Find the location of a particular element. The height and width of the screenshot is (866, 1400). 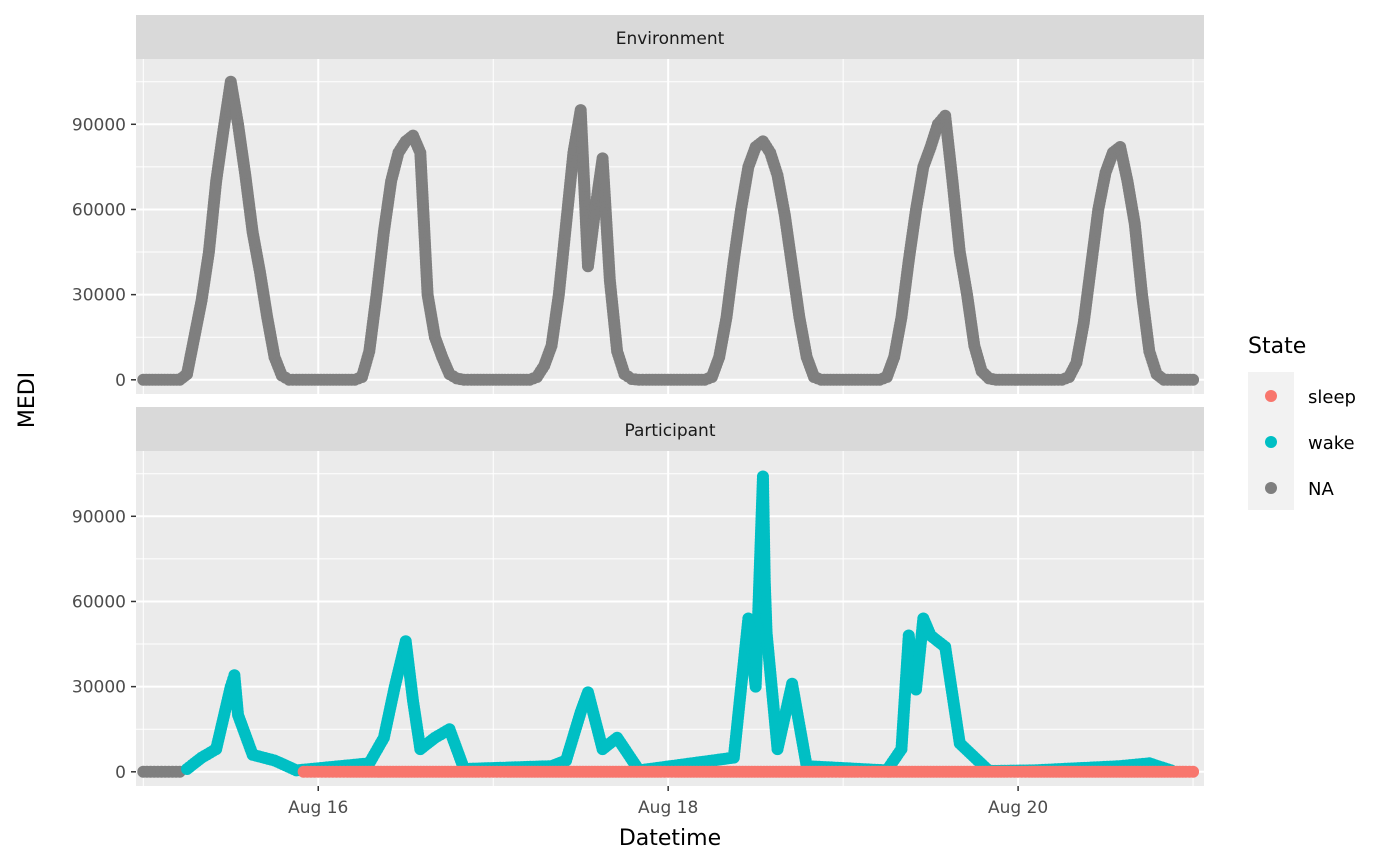

legend-label-na: NA is located at coordinates (1321, 489).